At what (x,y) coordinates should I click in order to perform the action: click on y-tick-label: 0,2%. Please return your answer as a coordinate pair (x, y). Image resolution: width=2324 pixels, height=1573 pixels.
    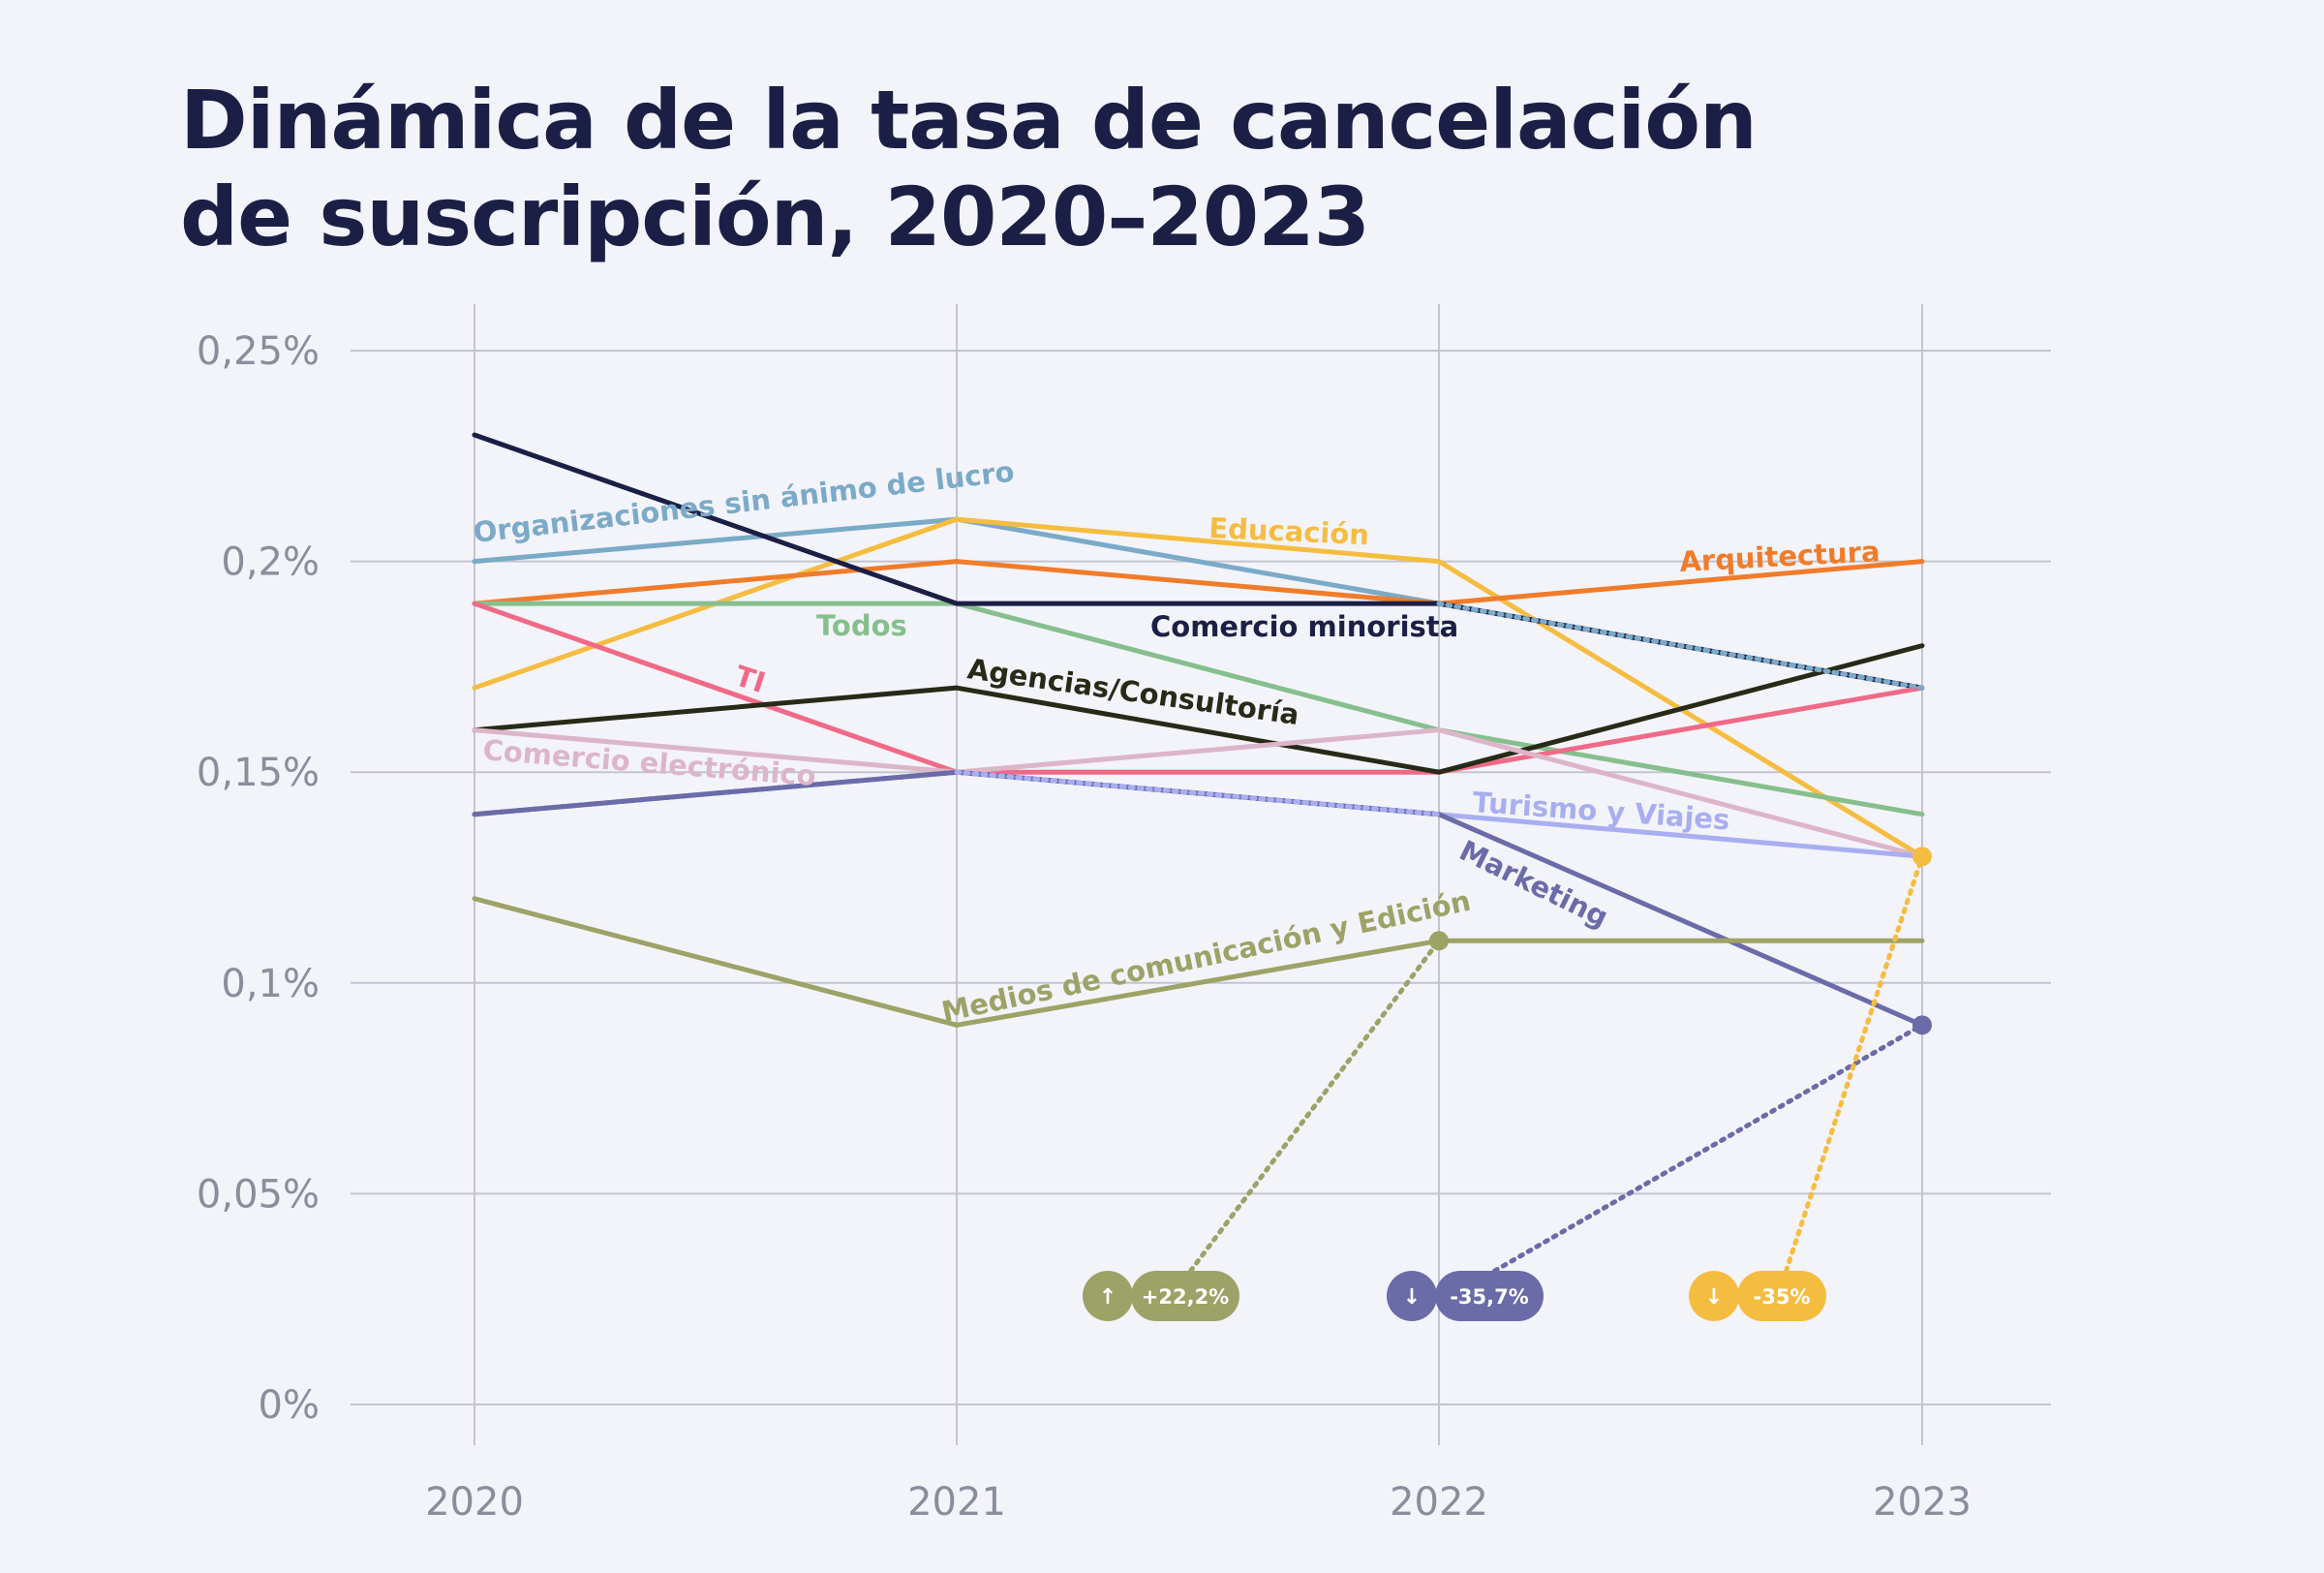
    Looking at the image, I should click on (271, 562).